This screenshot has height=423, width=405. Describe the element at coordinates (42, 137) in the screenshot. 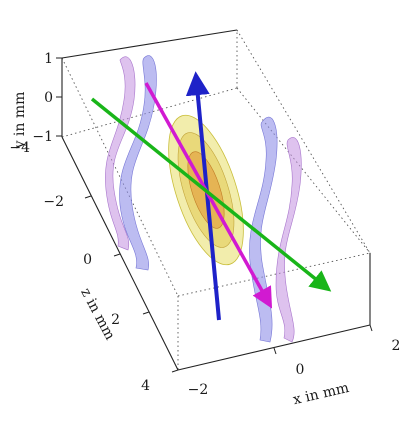

I see `y-tick-label: −1` at that location.